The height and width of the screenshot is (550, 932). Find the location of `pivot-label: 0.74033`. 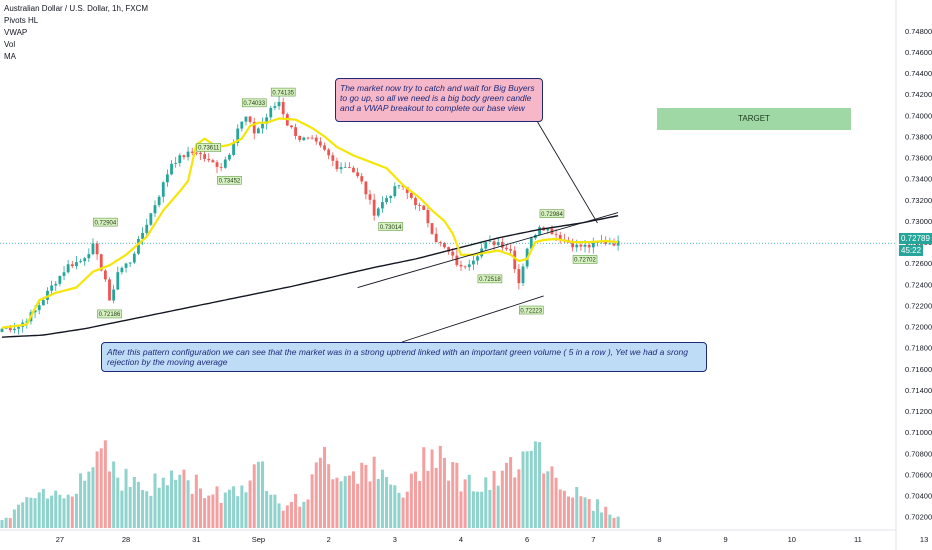

pivot-label: 0.74033 is located at coordinates (254, 104).